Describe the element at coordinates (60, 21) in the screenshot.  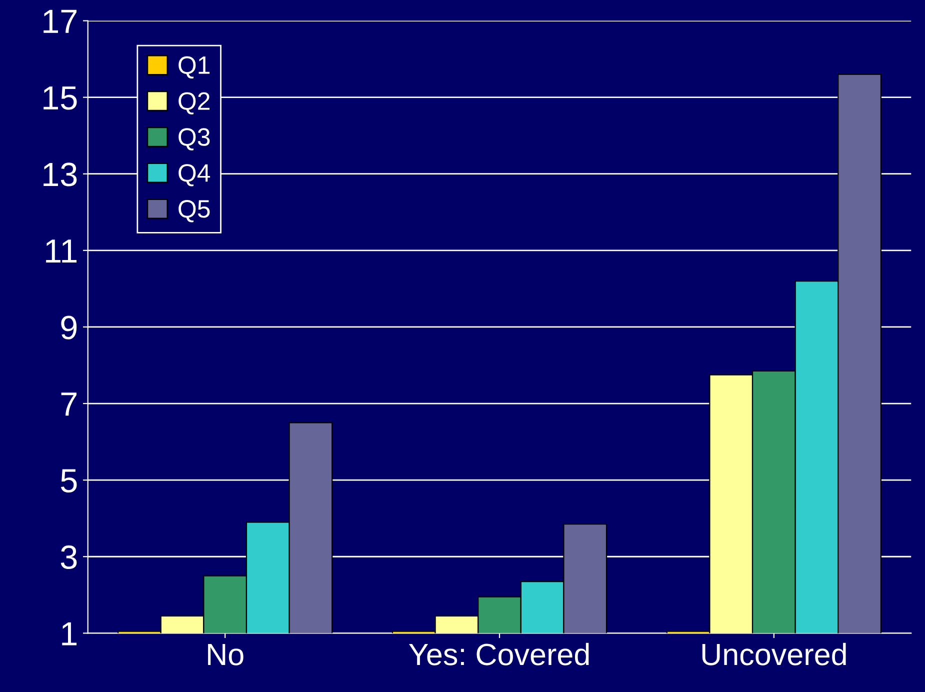
I see `y-tick-label: 17` at that location.